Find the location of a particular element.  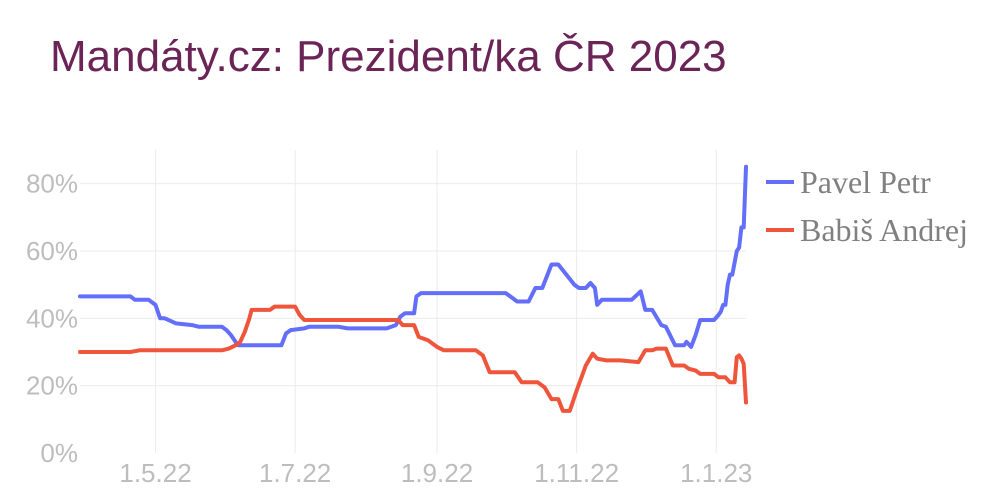

x-tick-label: 1.11.22 is located at coordinates (576, 473).